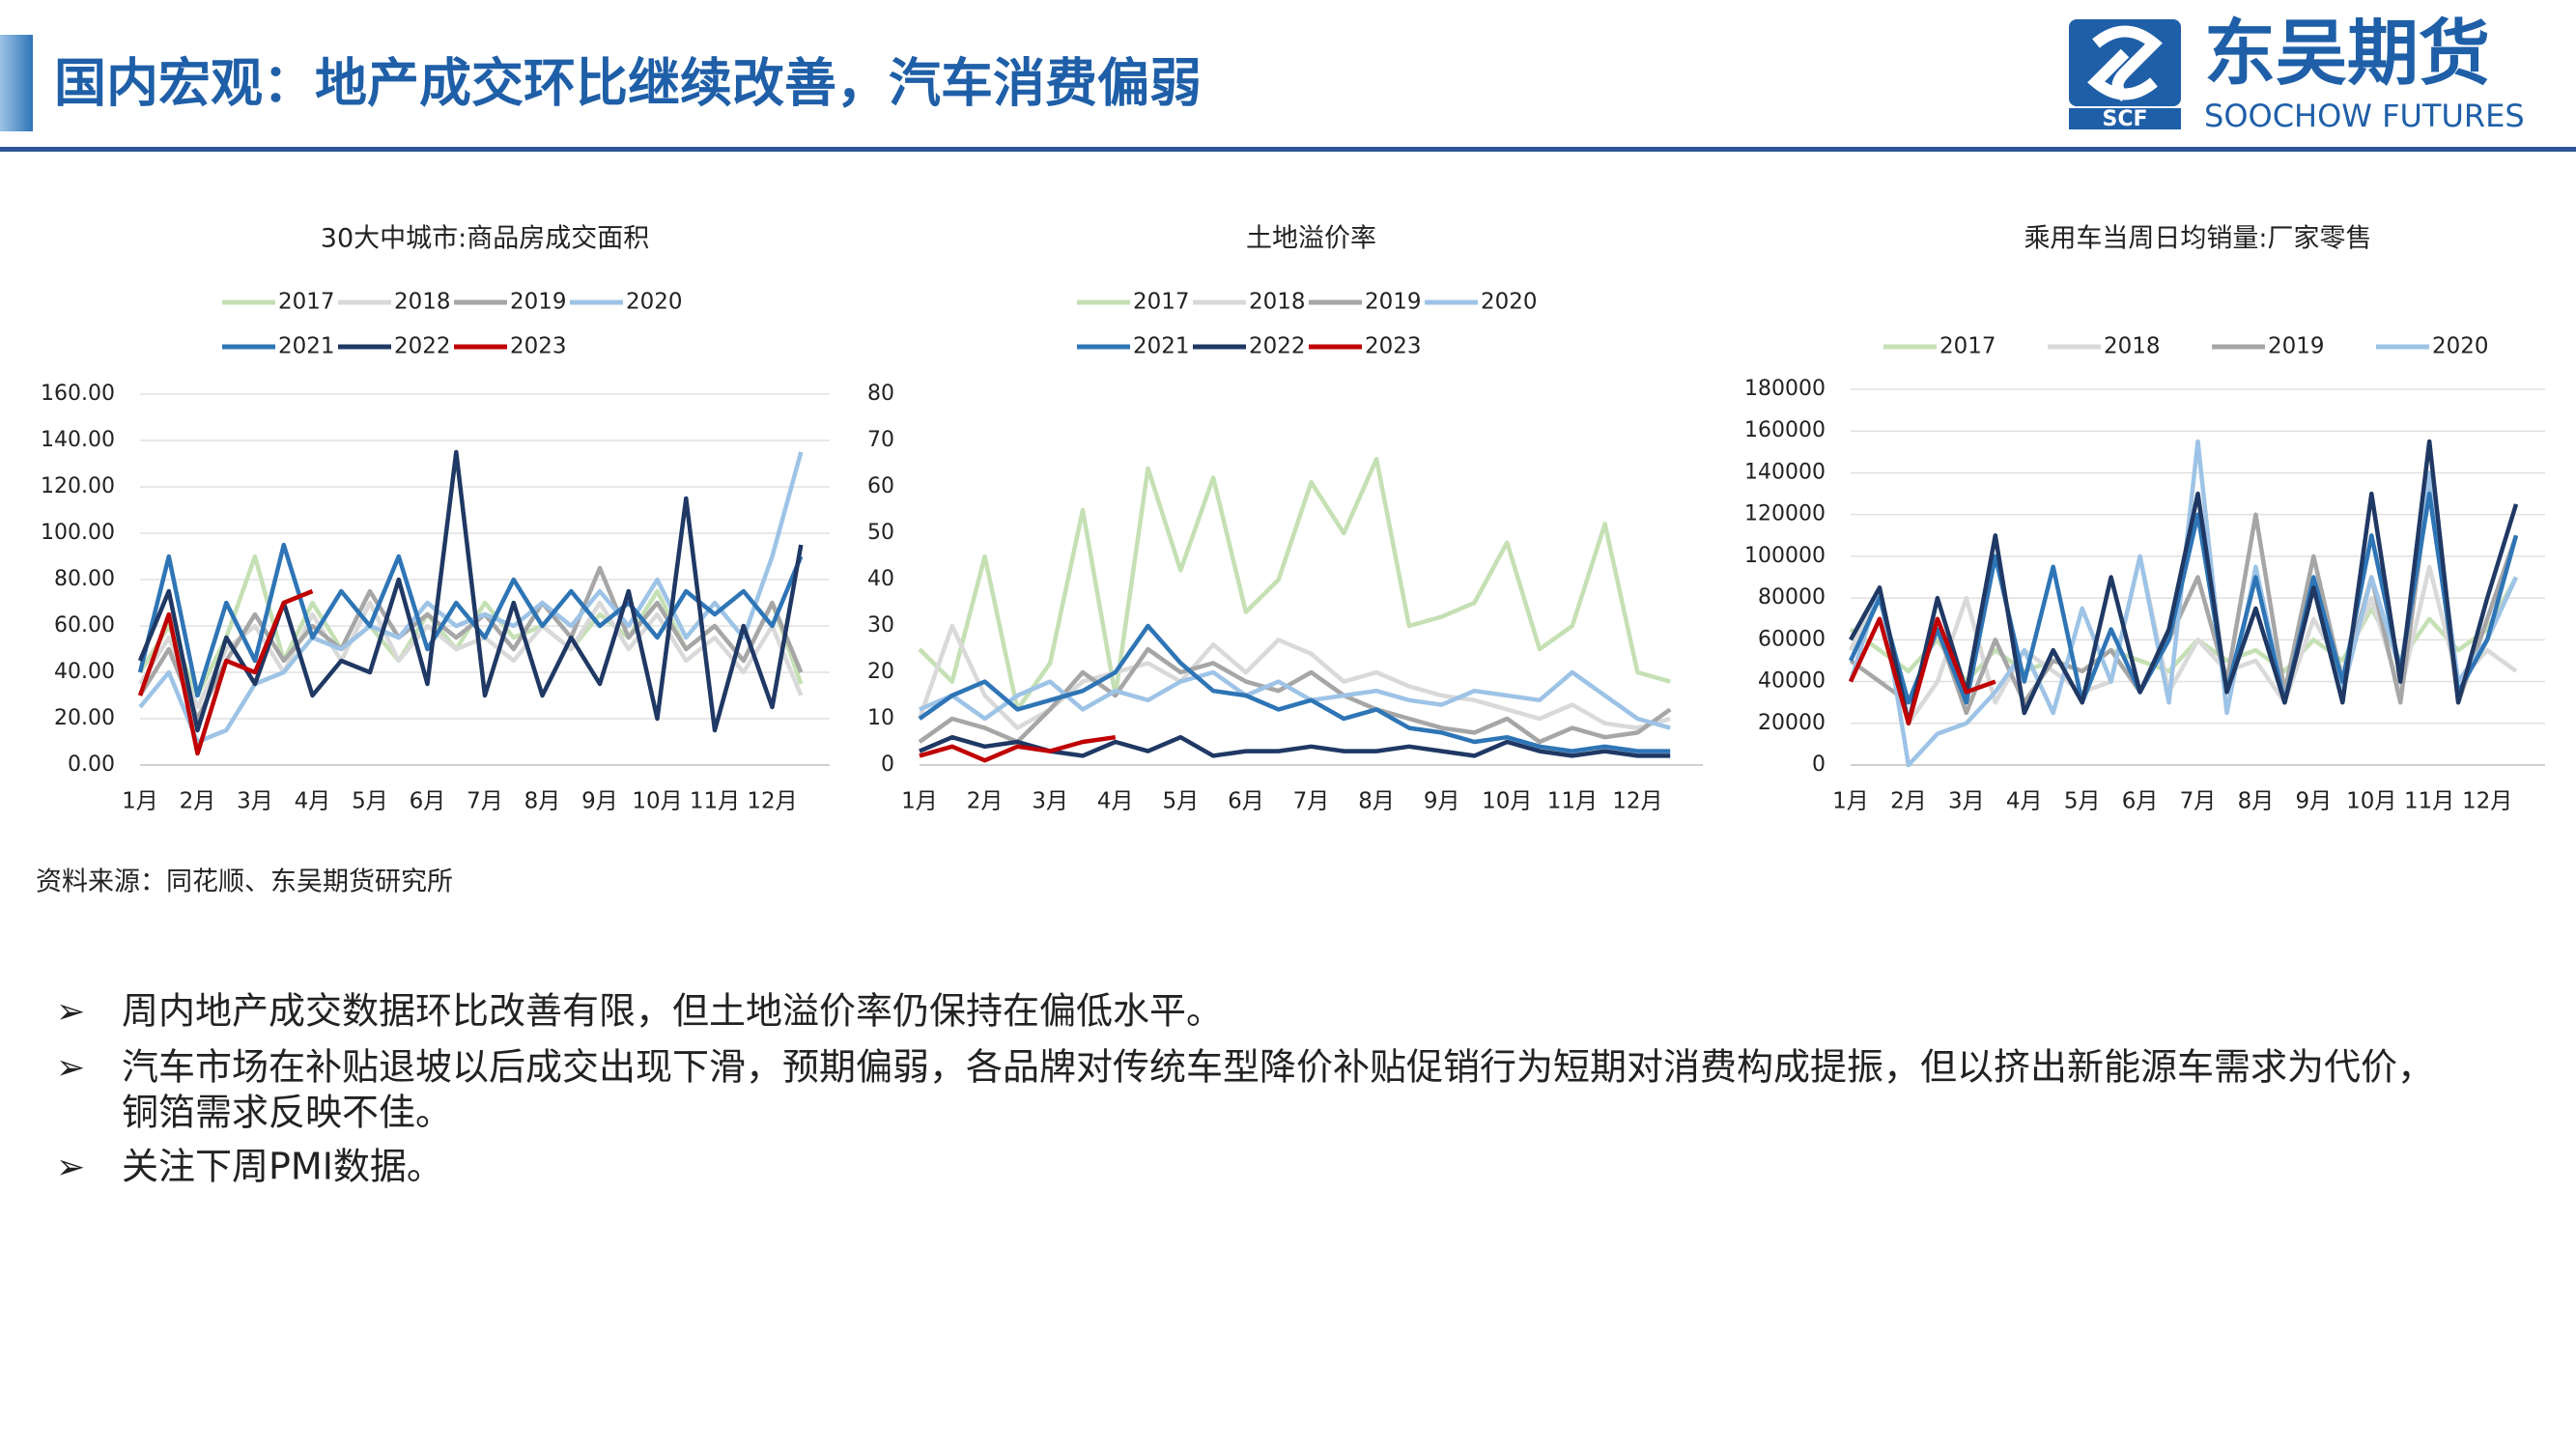 The image size is (2576, 1449). Describe the element at coordinates (880, 440) in the screenshot. I see `y-tick-label: 70` at that location.